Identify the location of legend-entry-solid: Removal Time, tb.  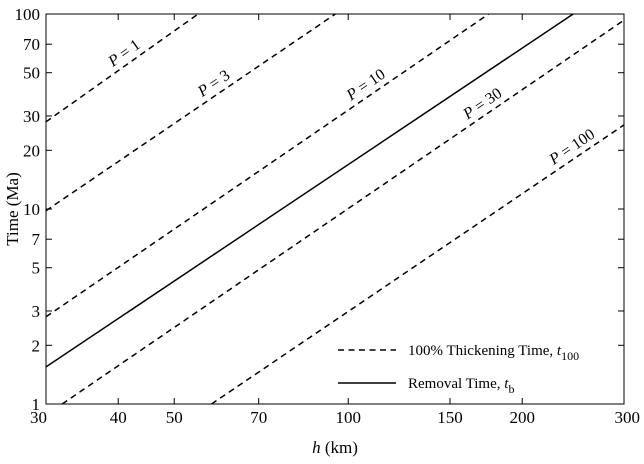
(461, 386).